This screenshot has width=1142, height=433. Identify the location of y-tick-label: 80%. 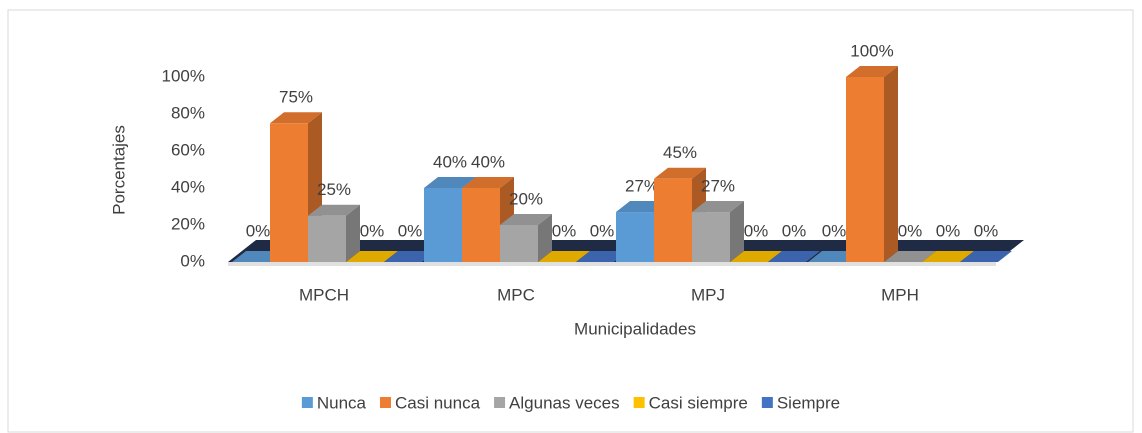
(188, 112).